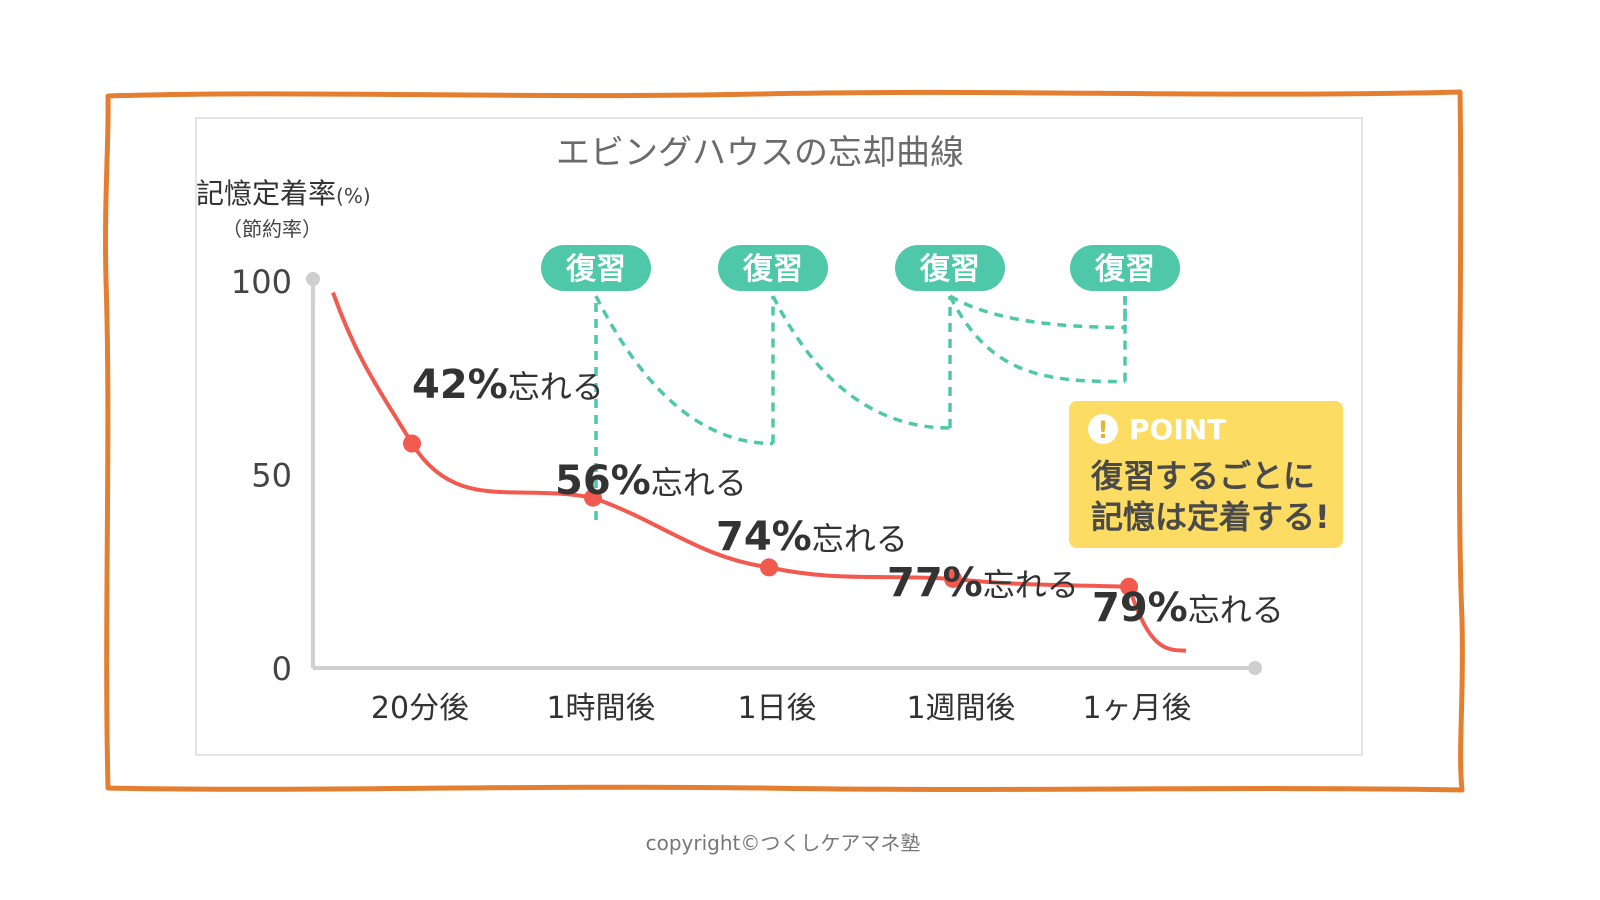  What do you see at coordinates (776, 708) in the screenshot?
I see `x-tick-label: 1日後` at bounding box center [776, 708].